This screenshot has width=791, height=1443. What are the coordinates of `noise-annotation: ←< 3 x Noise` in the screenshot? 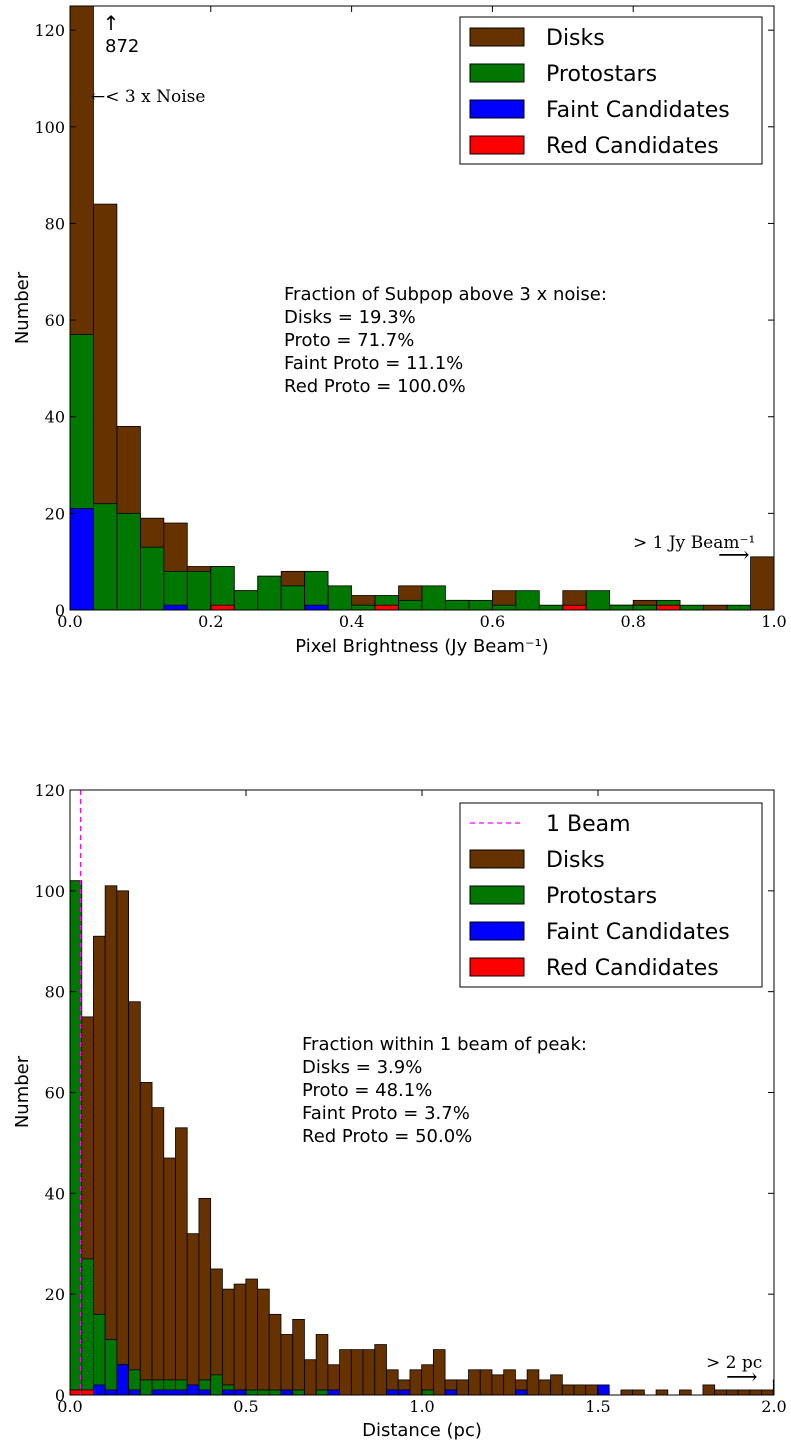 It's located at (148, 97).